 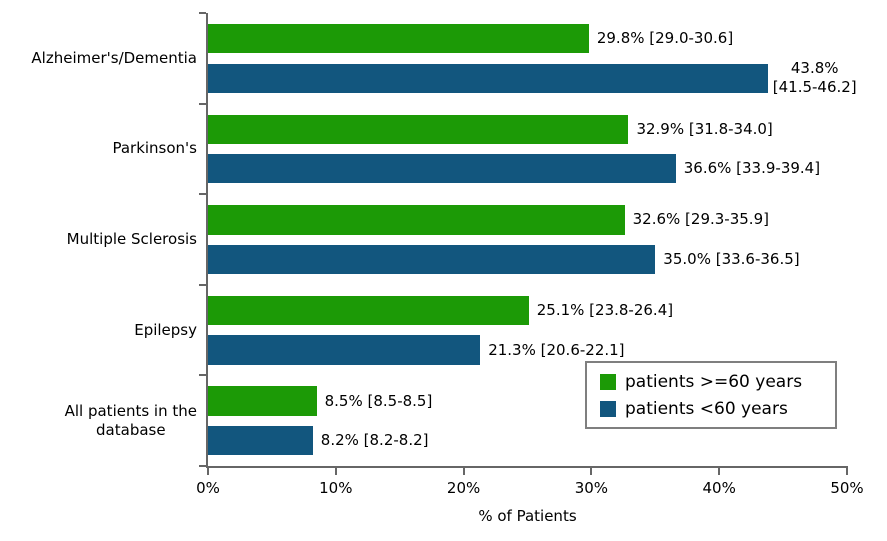 What do you see at coordinates (130, 420) in the screenshot?
I see `category-label: All patients in the database` at bounding box center [130, 420].